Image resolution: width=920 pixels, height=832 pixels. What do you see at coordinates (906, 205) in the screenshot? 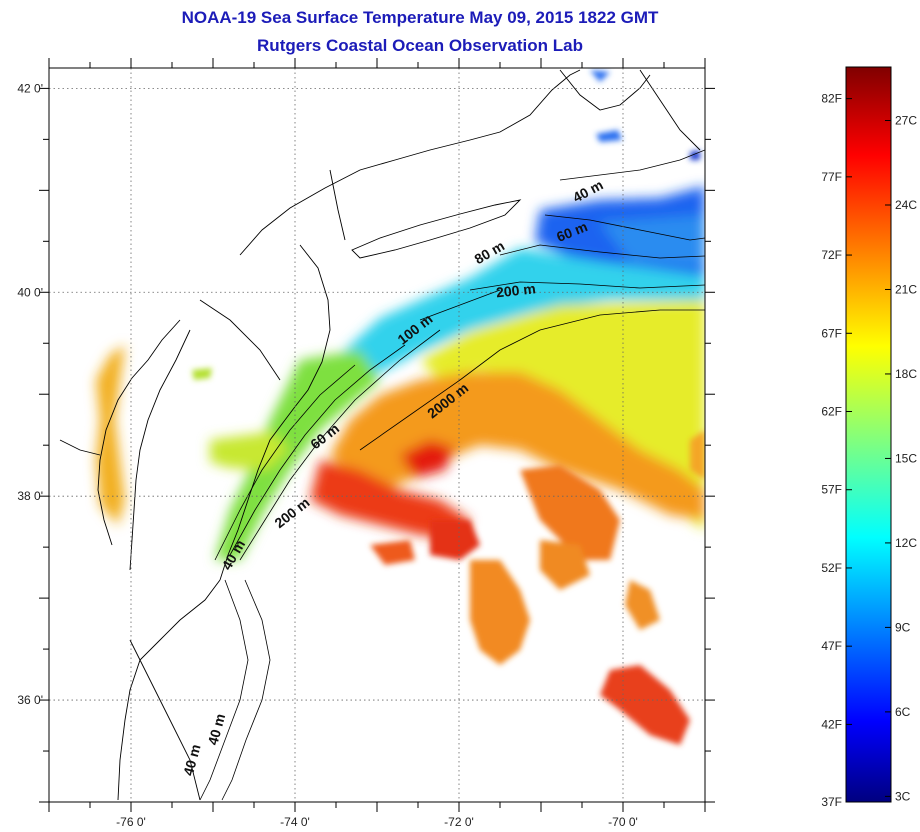
I see `colorbar-c-label: 24C` at bounding box center [906, 205].